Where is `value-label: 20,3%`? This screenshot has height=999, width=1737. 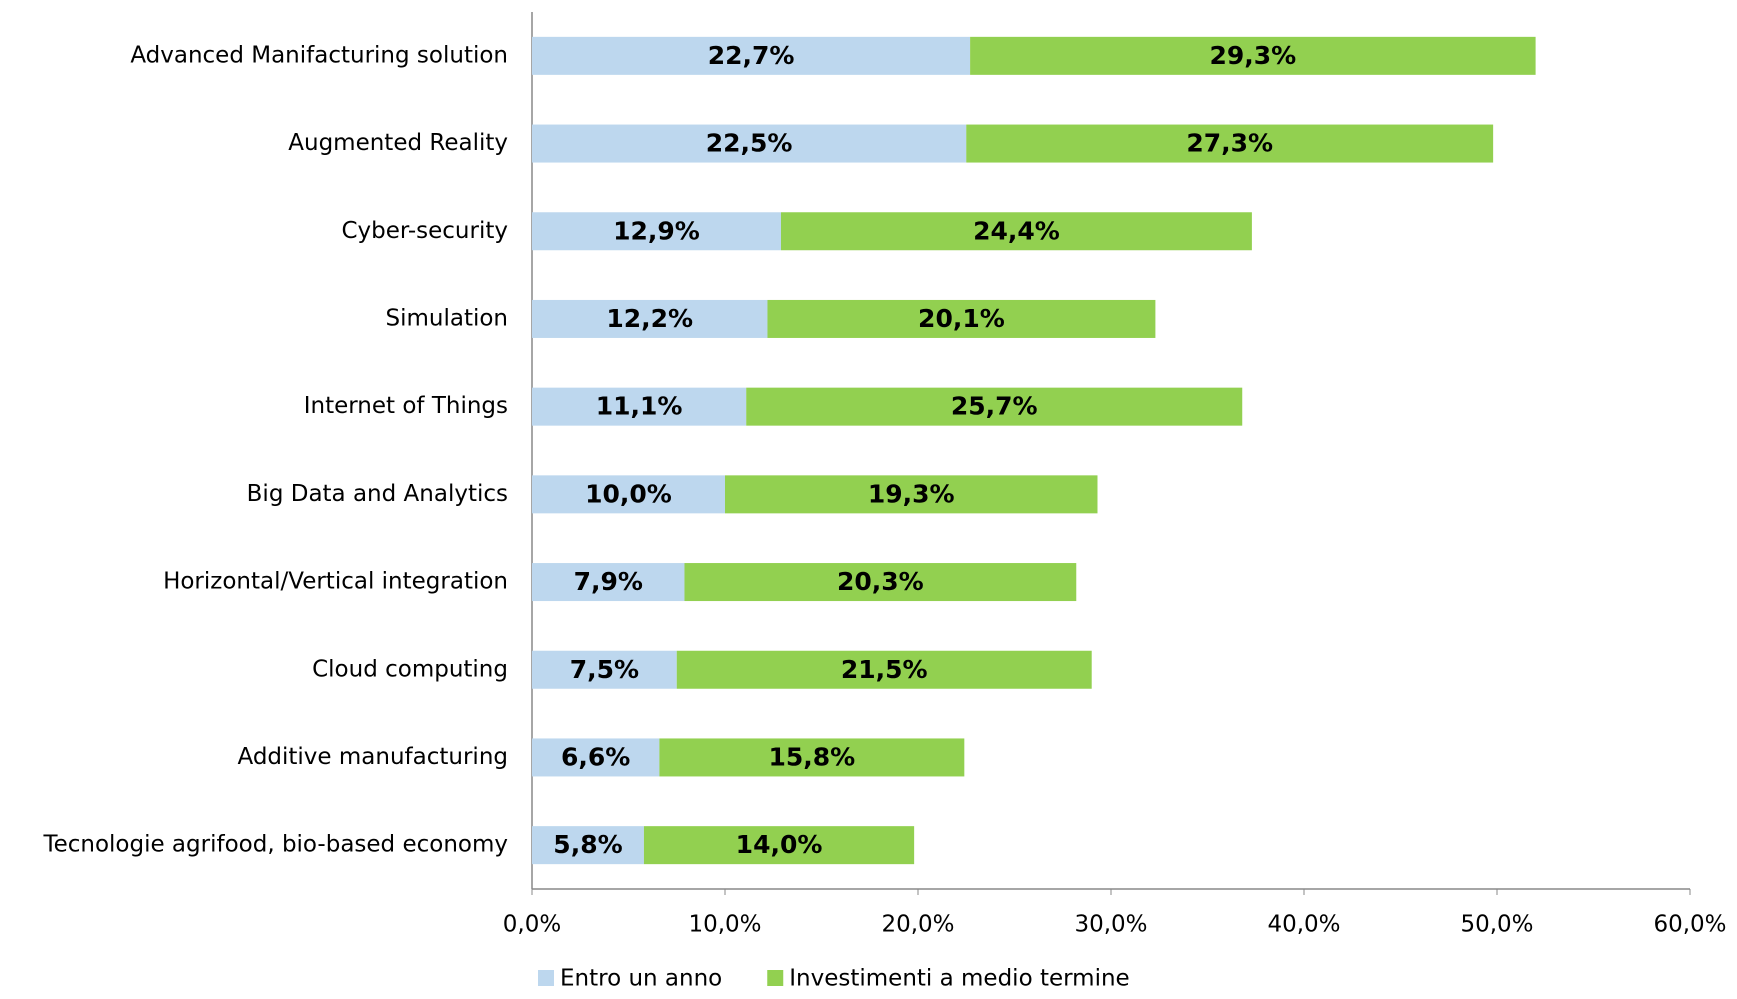
value-label: 20,3% is located at coordinates (880, 581).